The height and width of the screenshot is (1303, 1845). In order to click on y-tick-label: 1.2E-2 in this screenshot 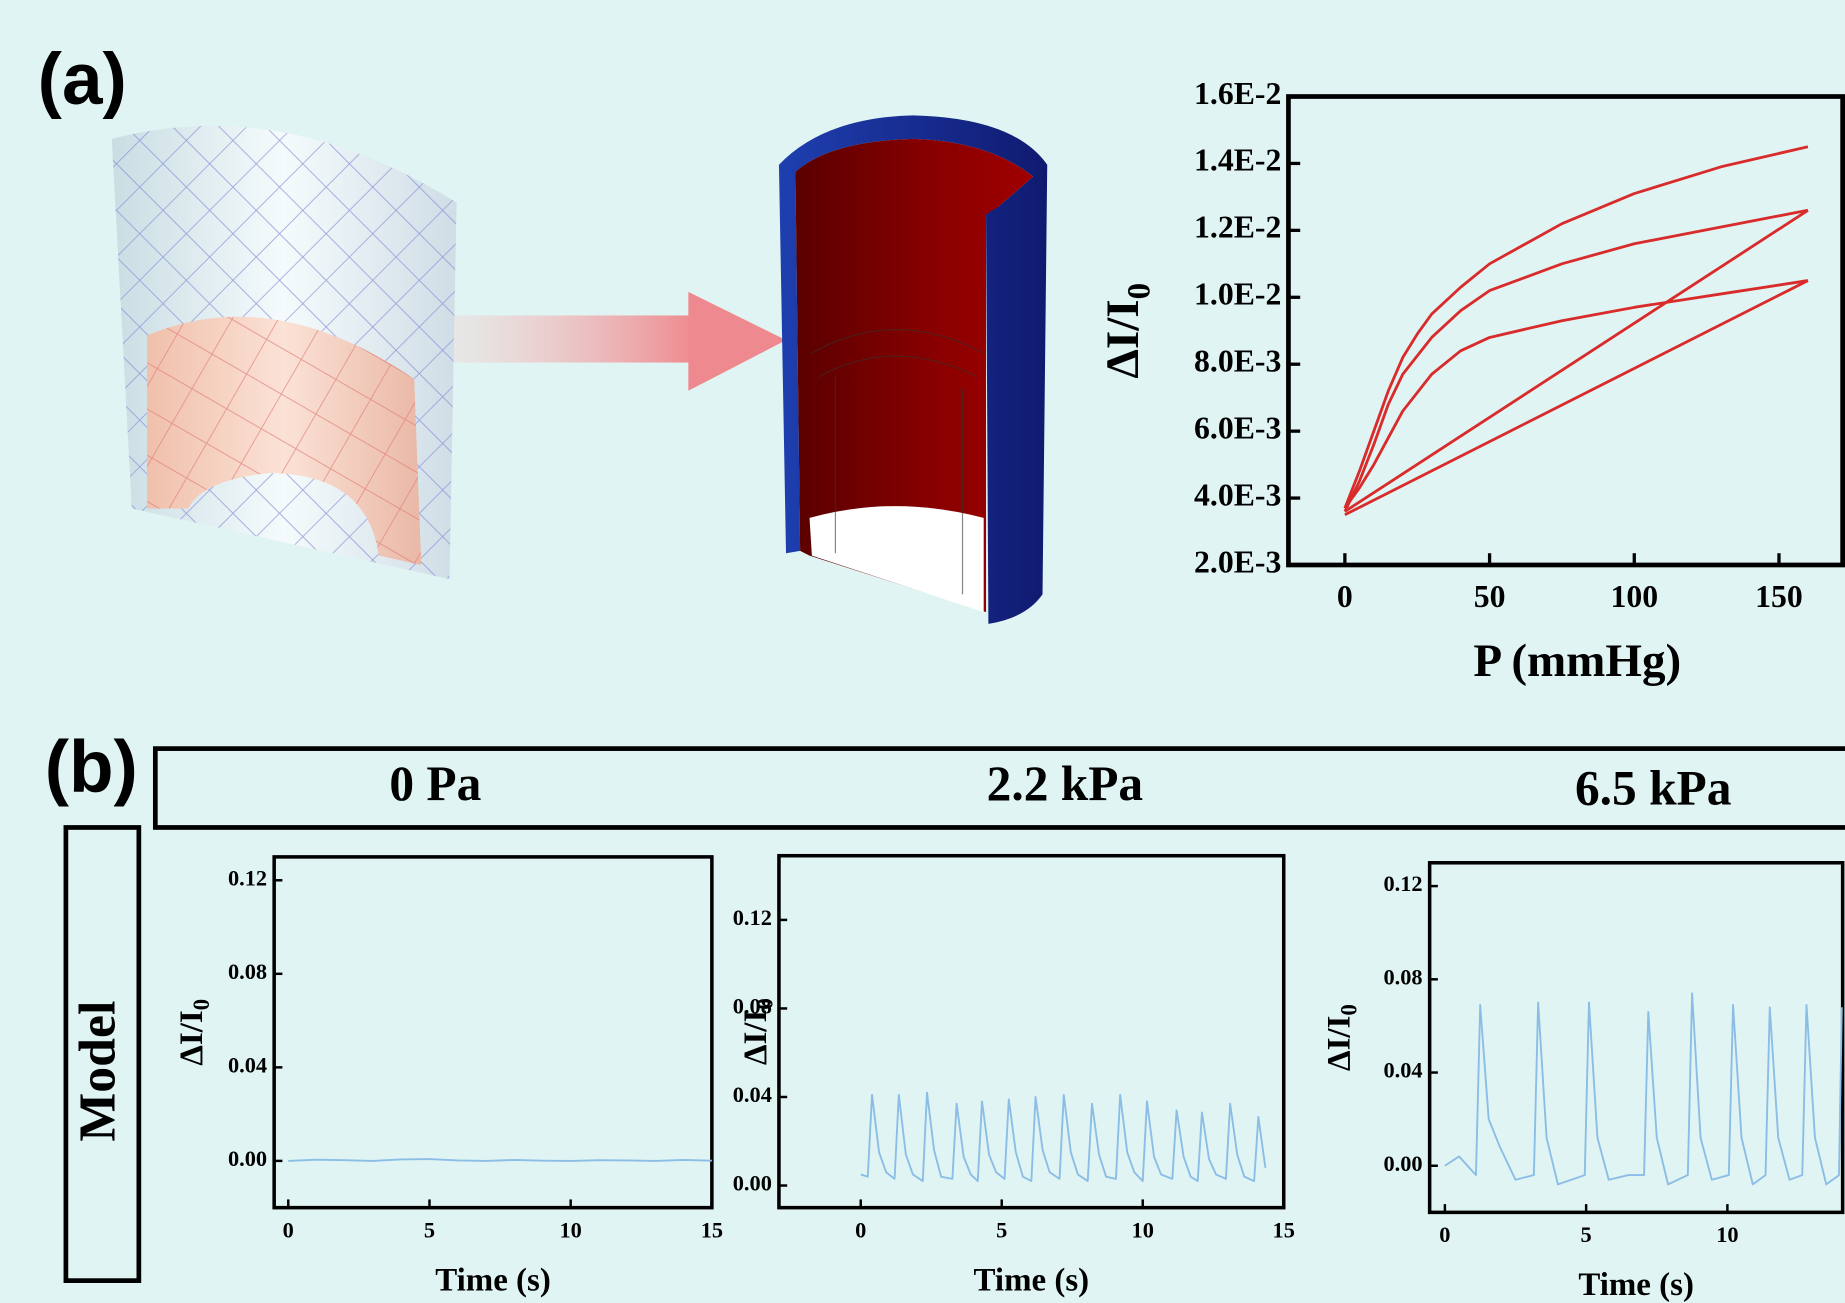, I will do `click(1237, 227)`.